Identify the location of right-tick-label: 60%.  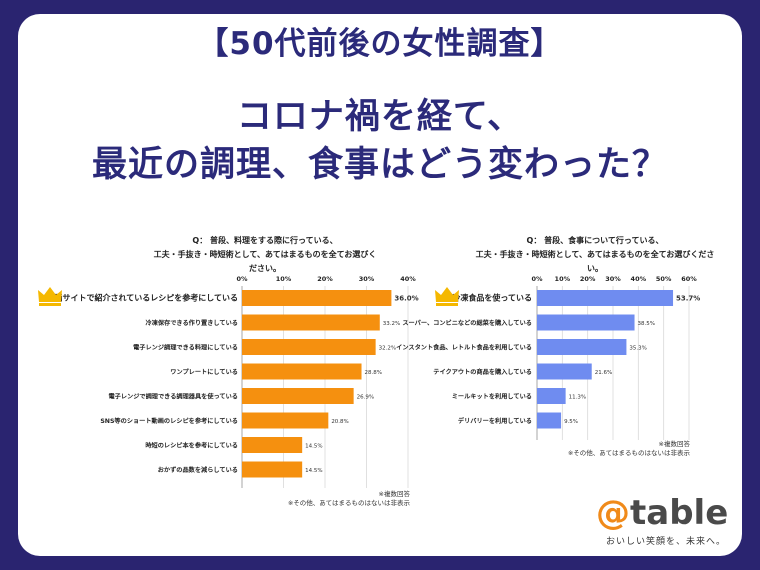
(689, 279).